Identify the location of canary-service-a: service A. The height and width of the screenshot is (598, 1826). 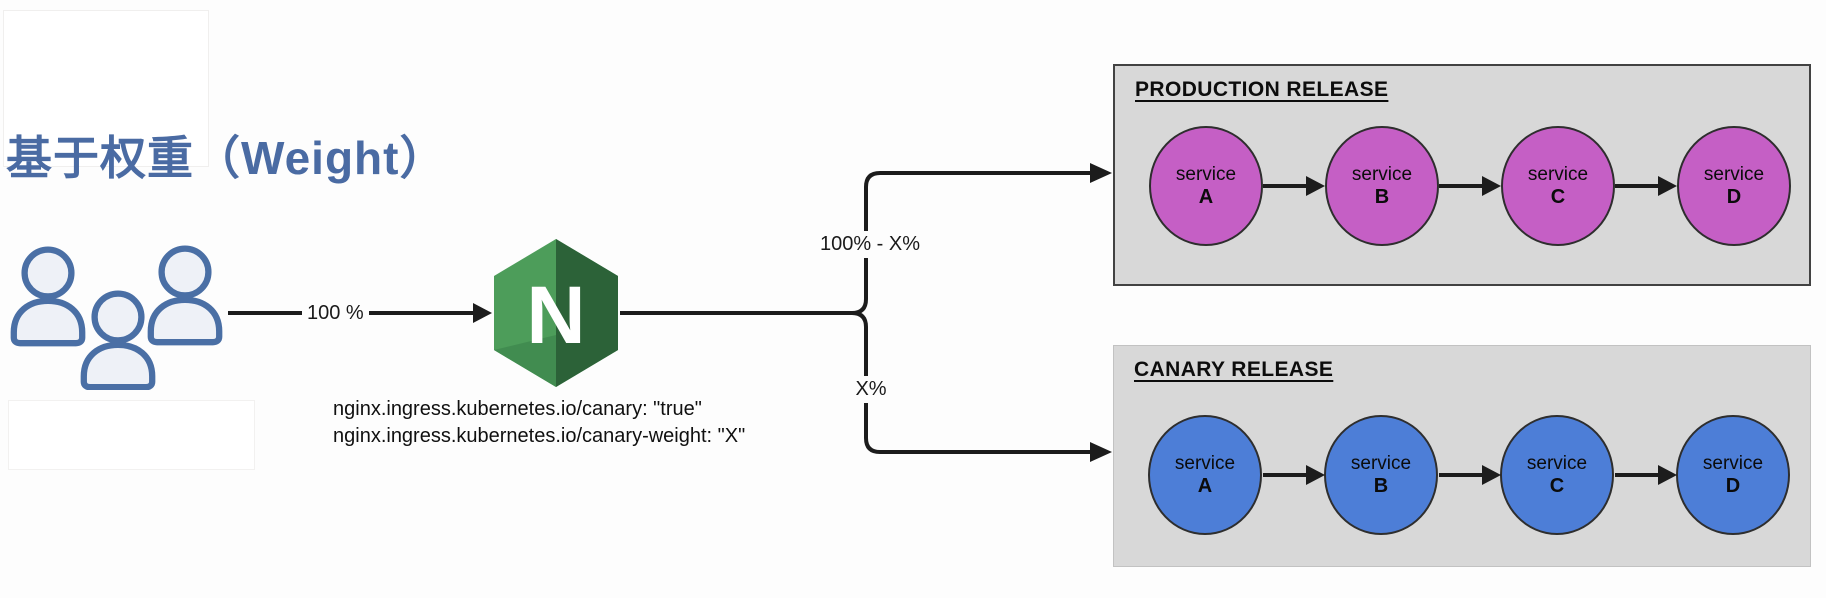
(1205, 475).